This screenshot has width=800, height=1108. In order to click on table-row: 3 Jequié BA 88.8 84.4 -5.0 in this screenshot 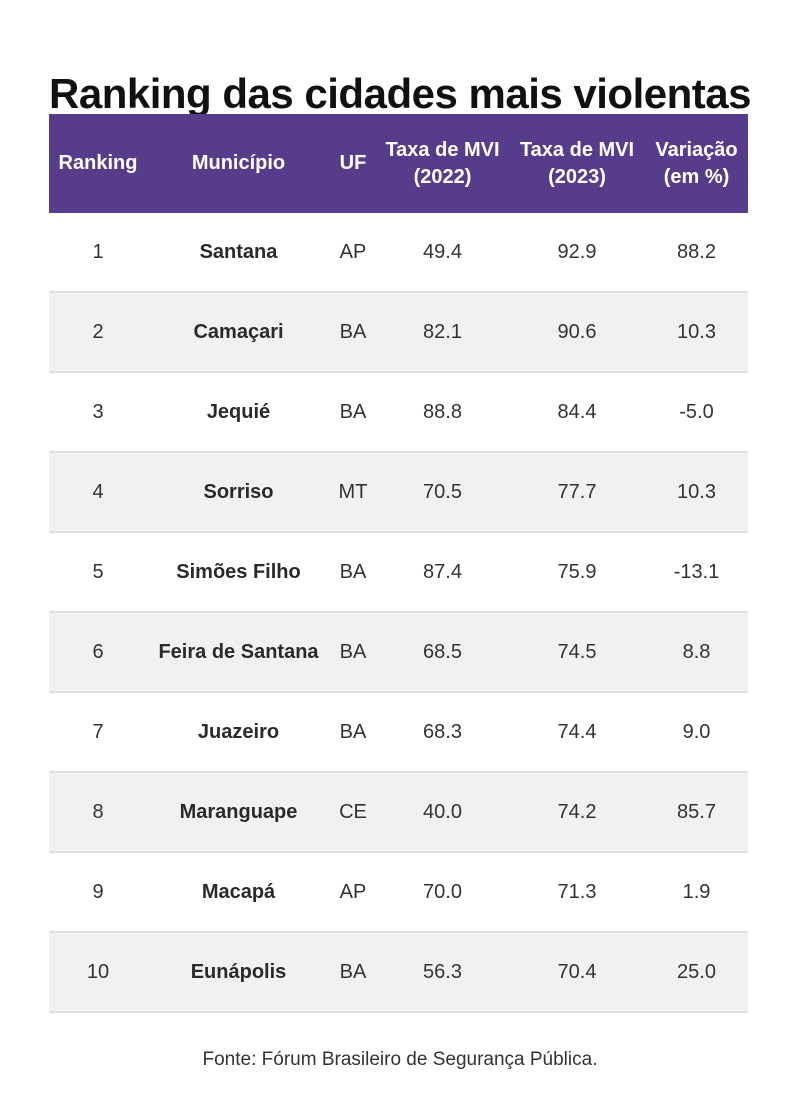, I will do `click(398, 412)`.